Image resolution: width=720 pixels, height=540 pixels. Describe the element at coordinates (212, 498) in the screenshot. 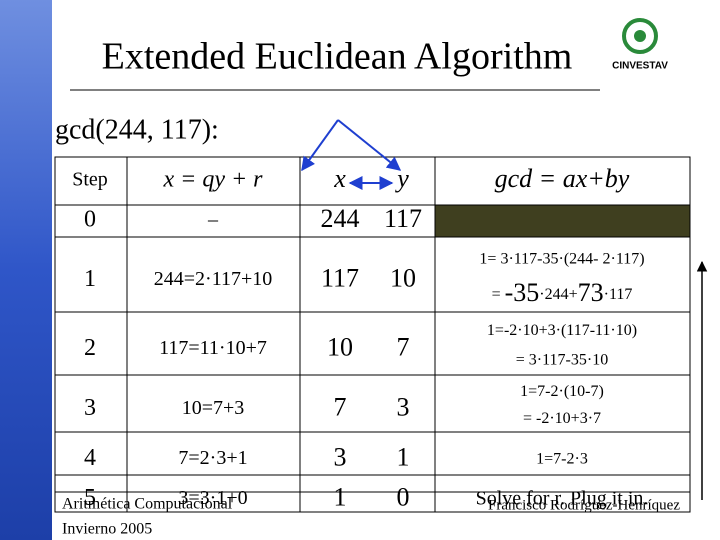

I see `equation-cell: 3=3·1+0` at that location.